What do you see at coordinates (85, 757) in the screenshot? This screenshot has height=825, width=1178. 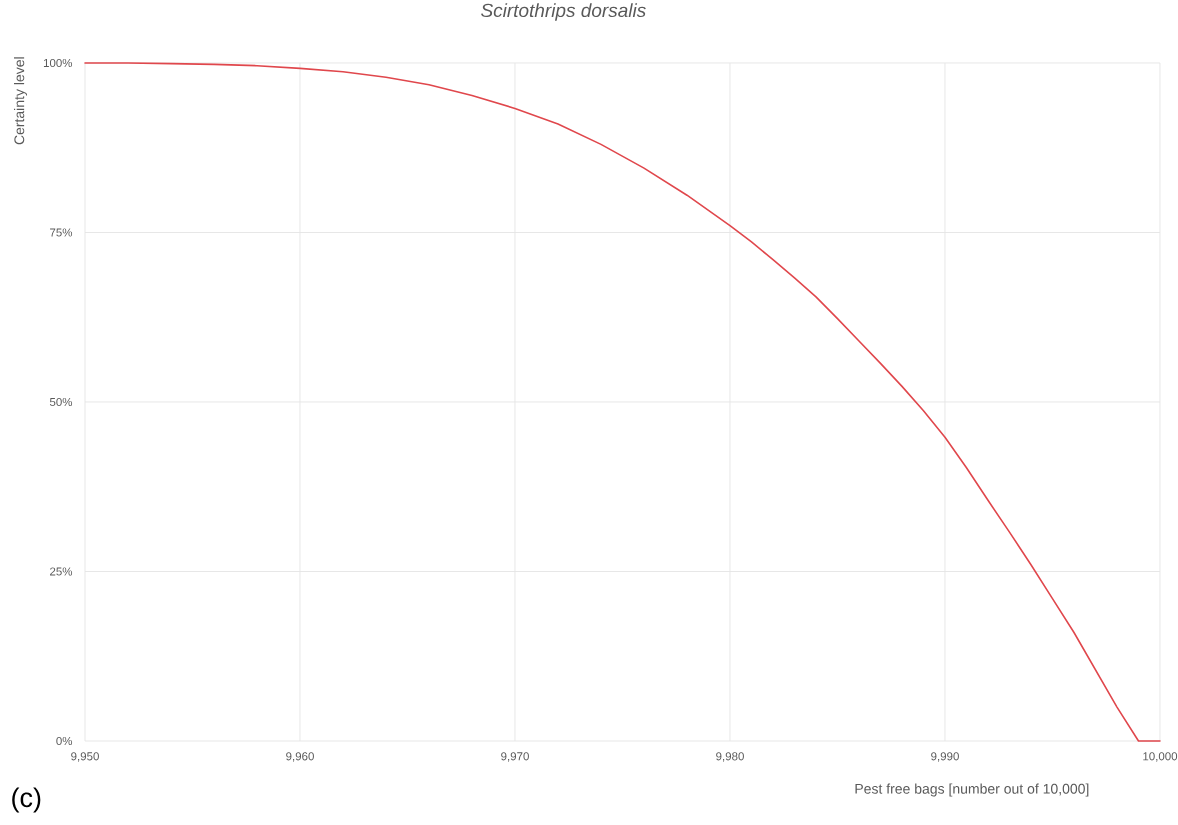 I see `x-tick-label: 9,950` at bounding box center [85, 757].